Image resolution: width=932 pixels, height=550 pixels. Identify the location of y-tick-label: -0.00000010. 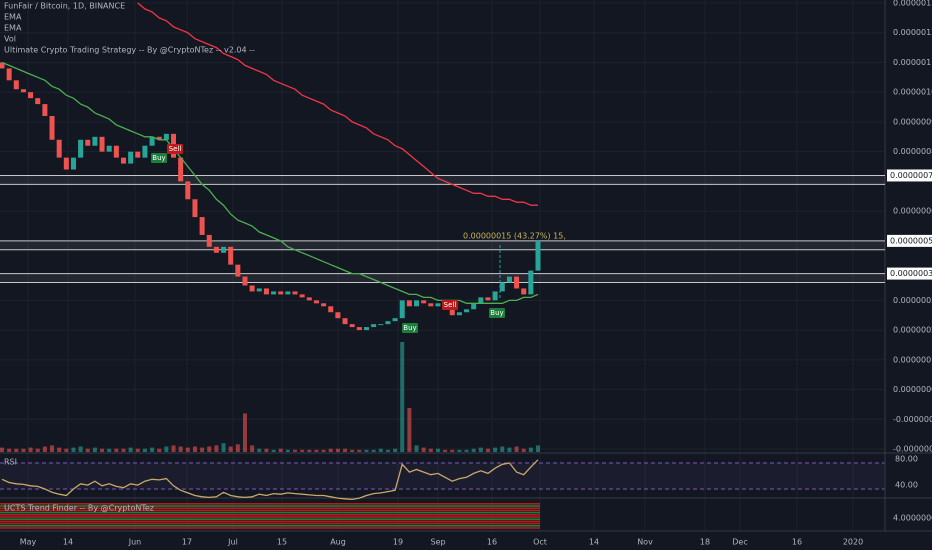
(912, 419).